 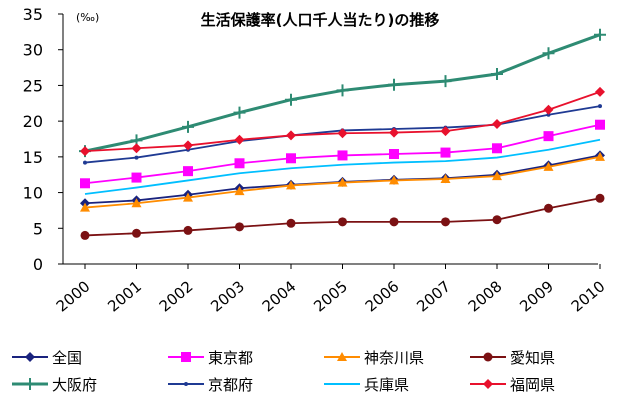 What do you see at coordinates (279, 296) in the screenshot?
I see `x-tick-label: 2004` at bounding box center [279, 296].